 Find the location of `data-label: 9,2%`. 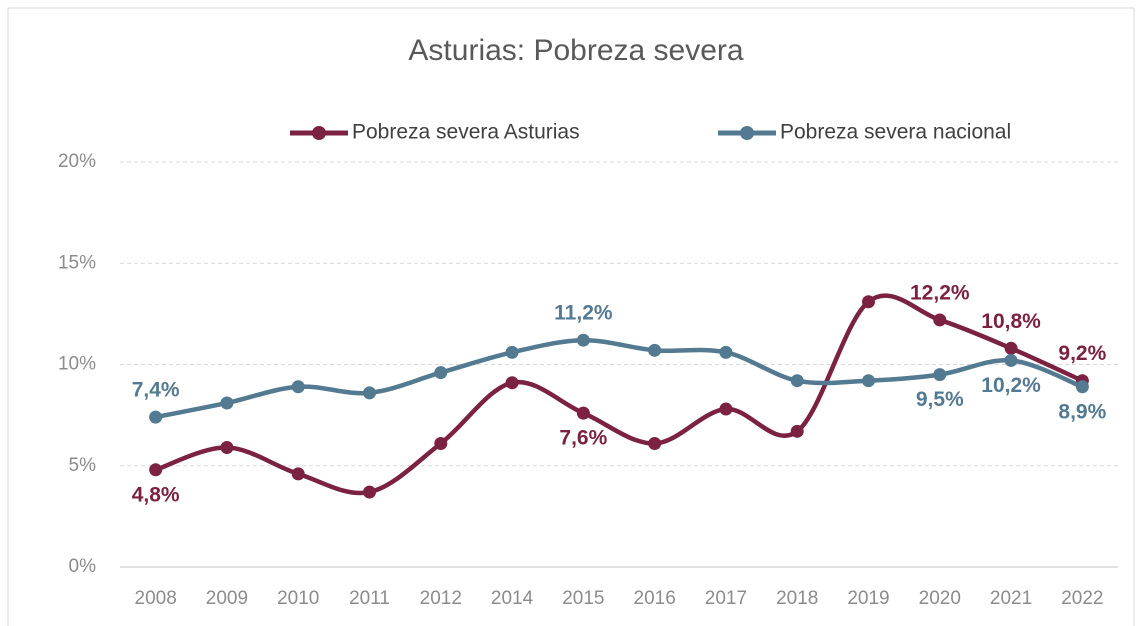

data-label: 9,2% is located at coordinates (1082, 353).